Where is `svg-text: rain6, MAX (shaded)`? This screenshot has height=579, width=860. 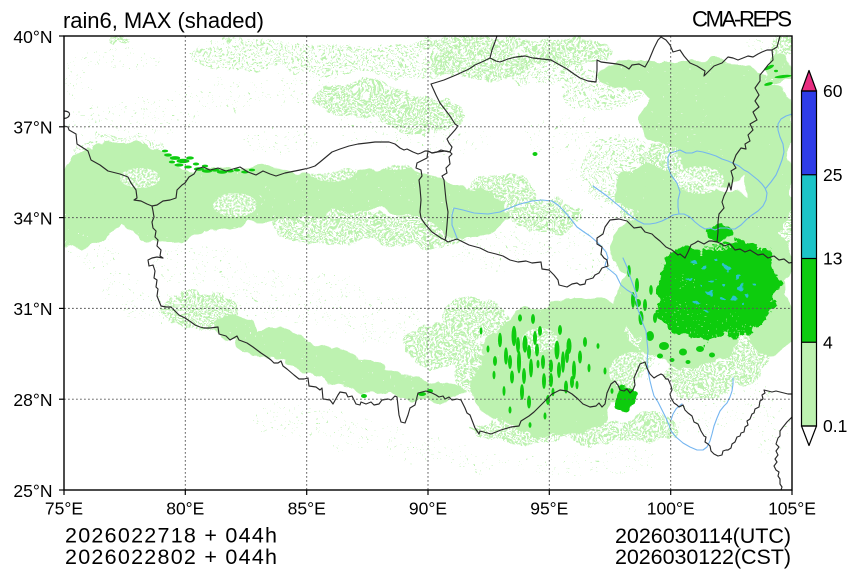 svg-text: rain6, MAX (shaded) is located at coordinates (163, 20).